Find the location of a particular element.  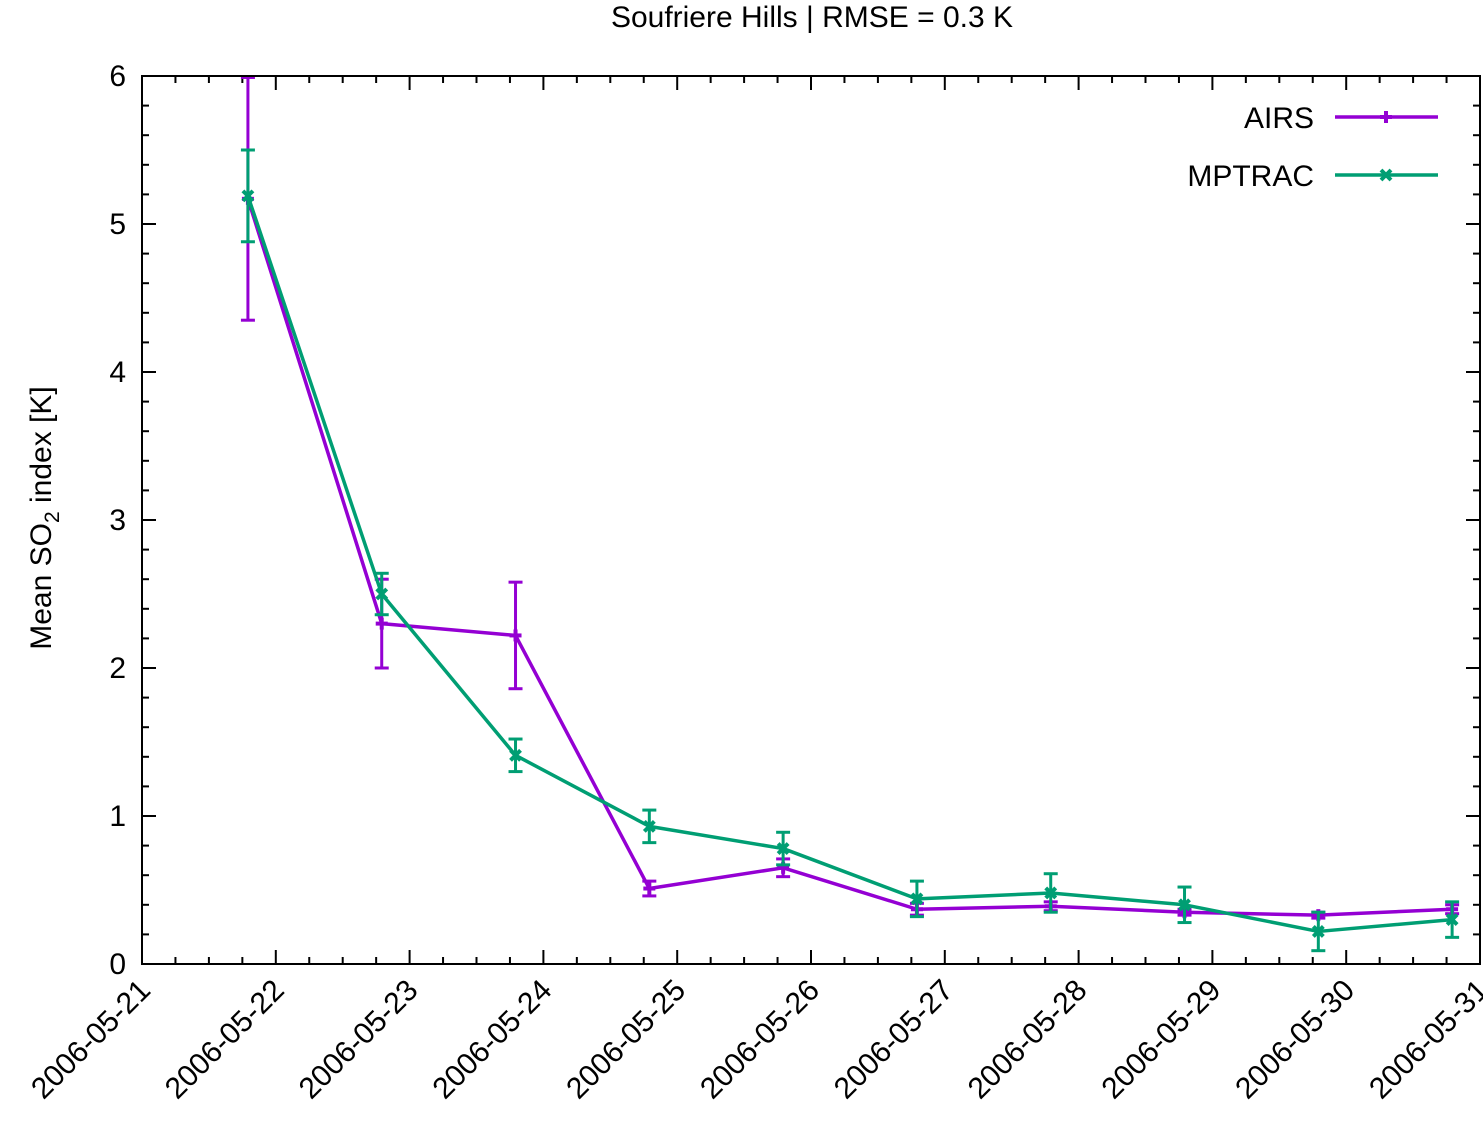

legend-marker is located at coordinates (1386, 175).